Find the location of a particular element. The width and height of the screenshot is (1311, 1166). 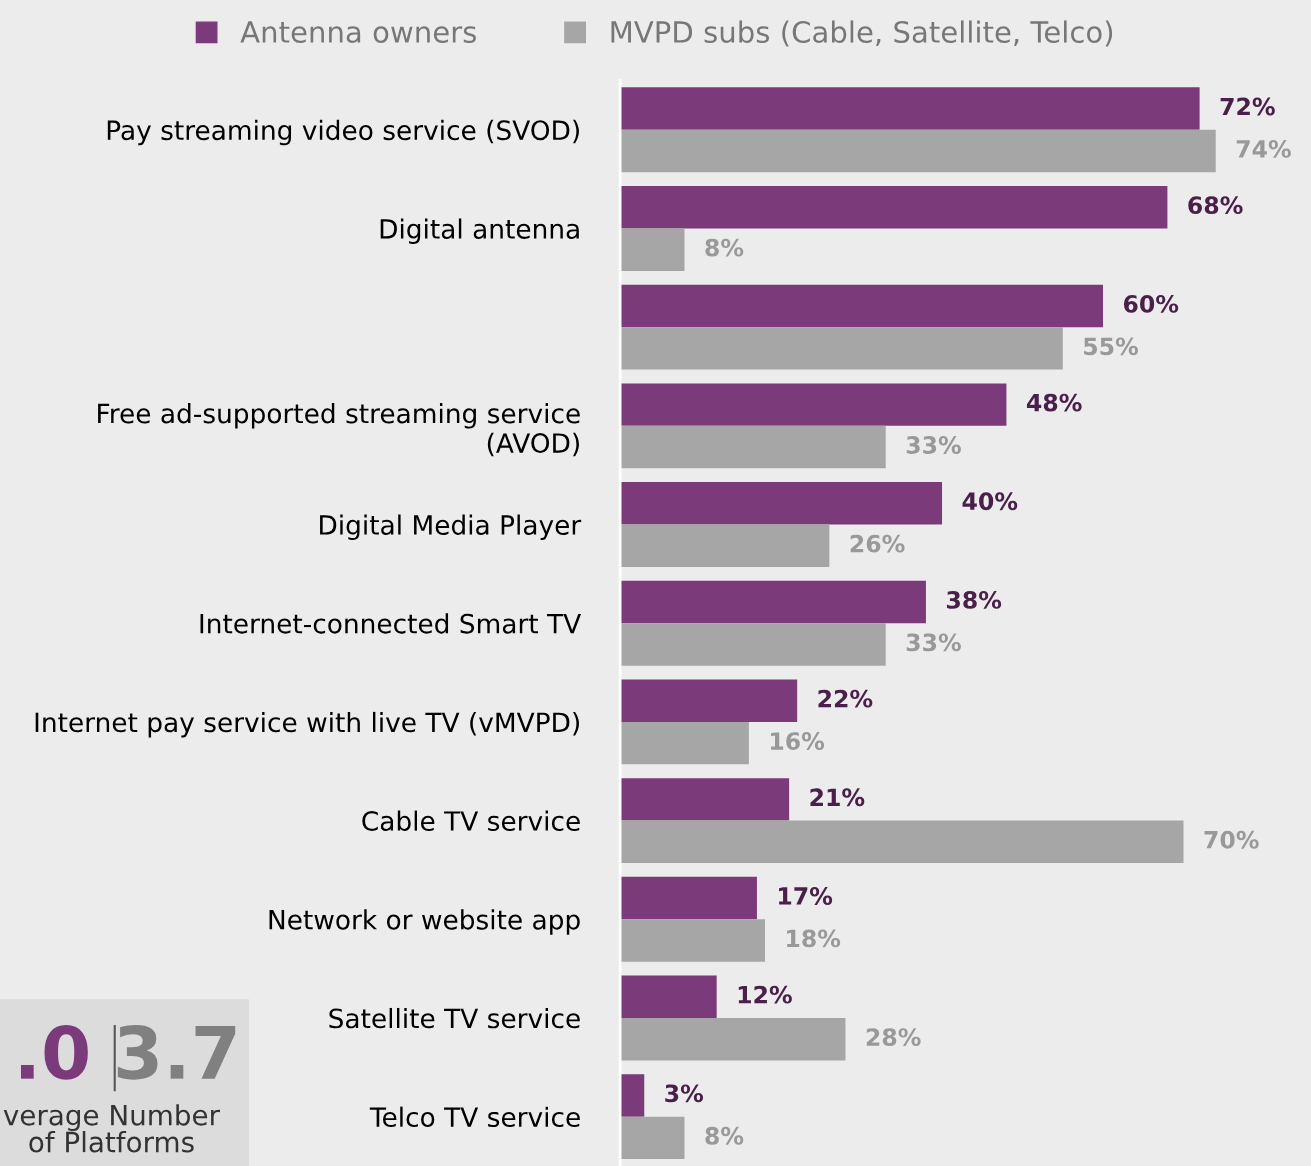

y-tick-label: Free ad-supported streaming service (AVOD) is located at coordinates (339, 430).